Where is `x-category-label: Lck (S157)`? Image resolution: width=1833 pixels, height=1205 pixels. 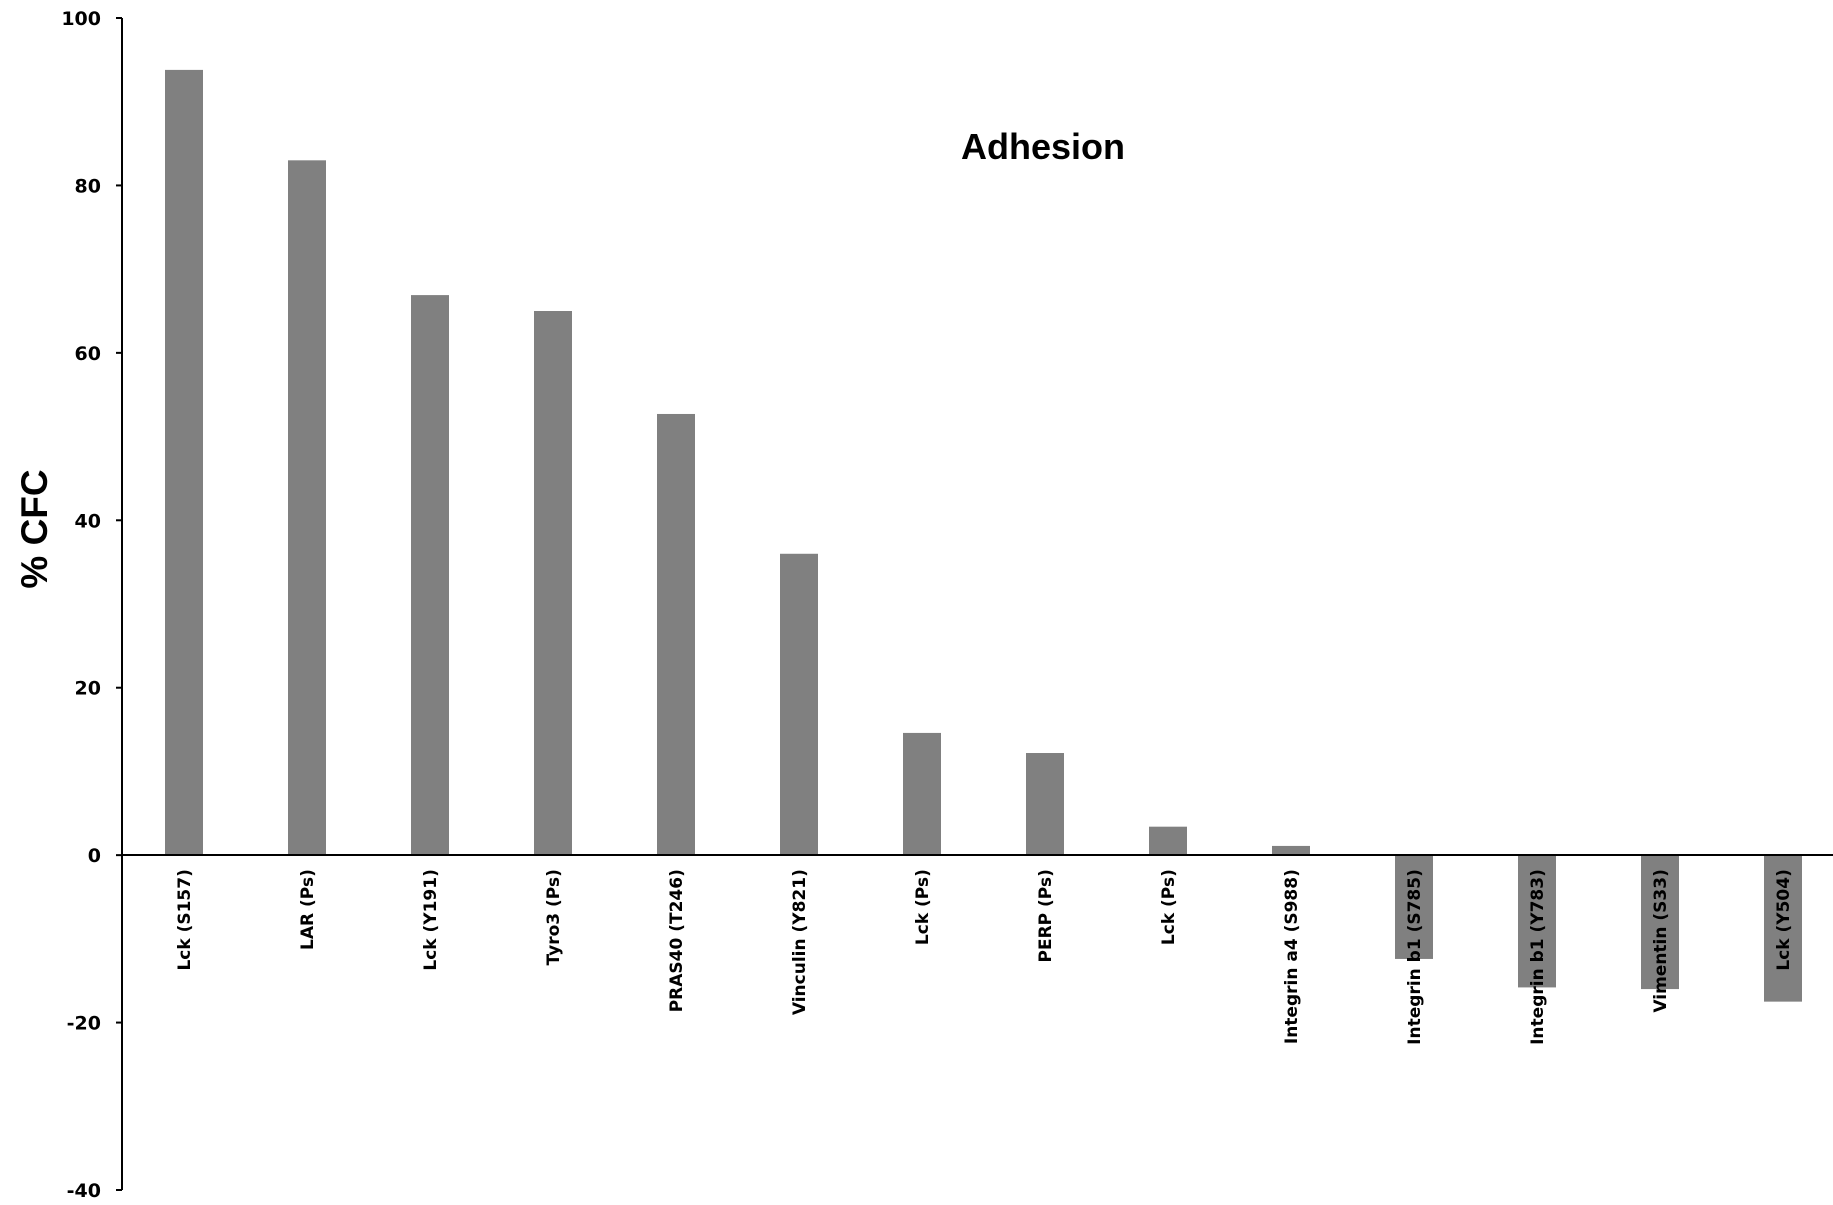
x-category-label: Lck (S157) is located at coordinates (185, 919).